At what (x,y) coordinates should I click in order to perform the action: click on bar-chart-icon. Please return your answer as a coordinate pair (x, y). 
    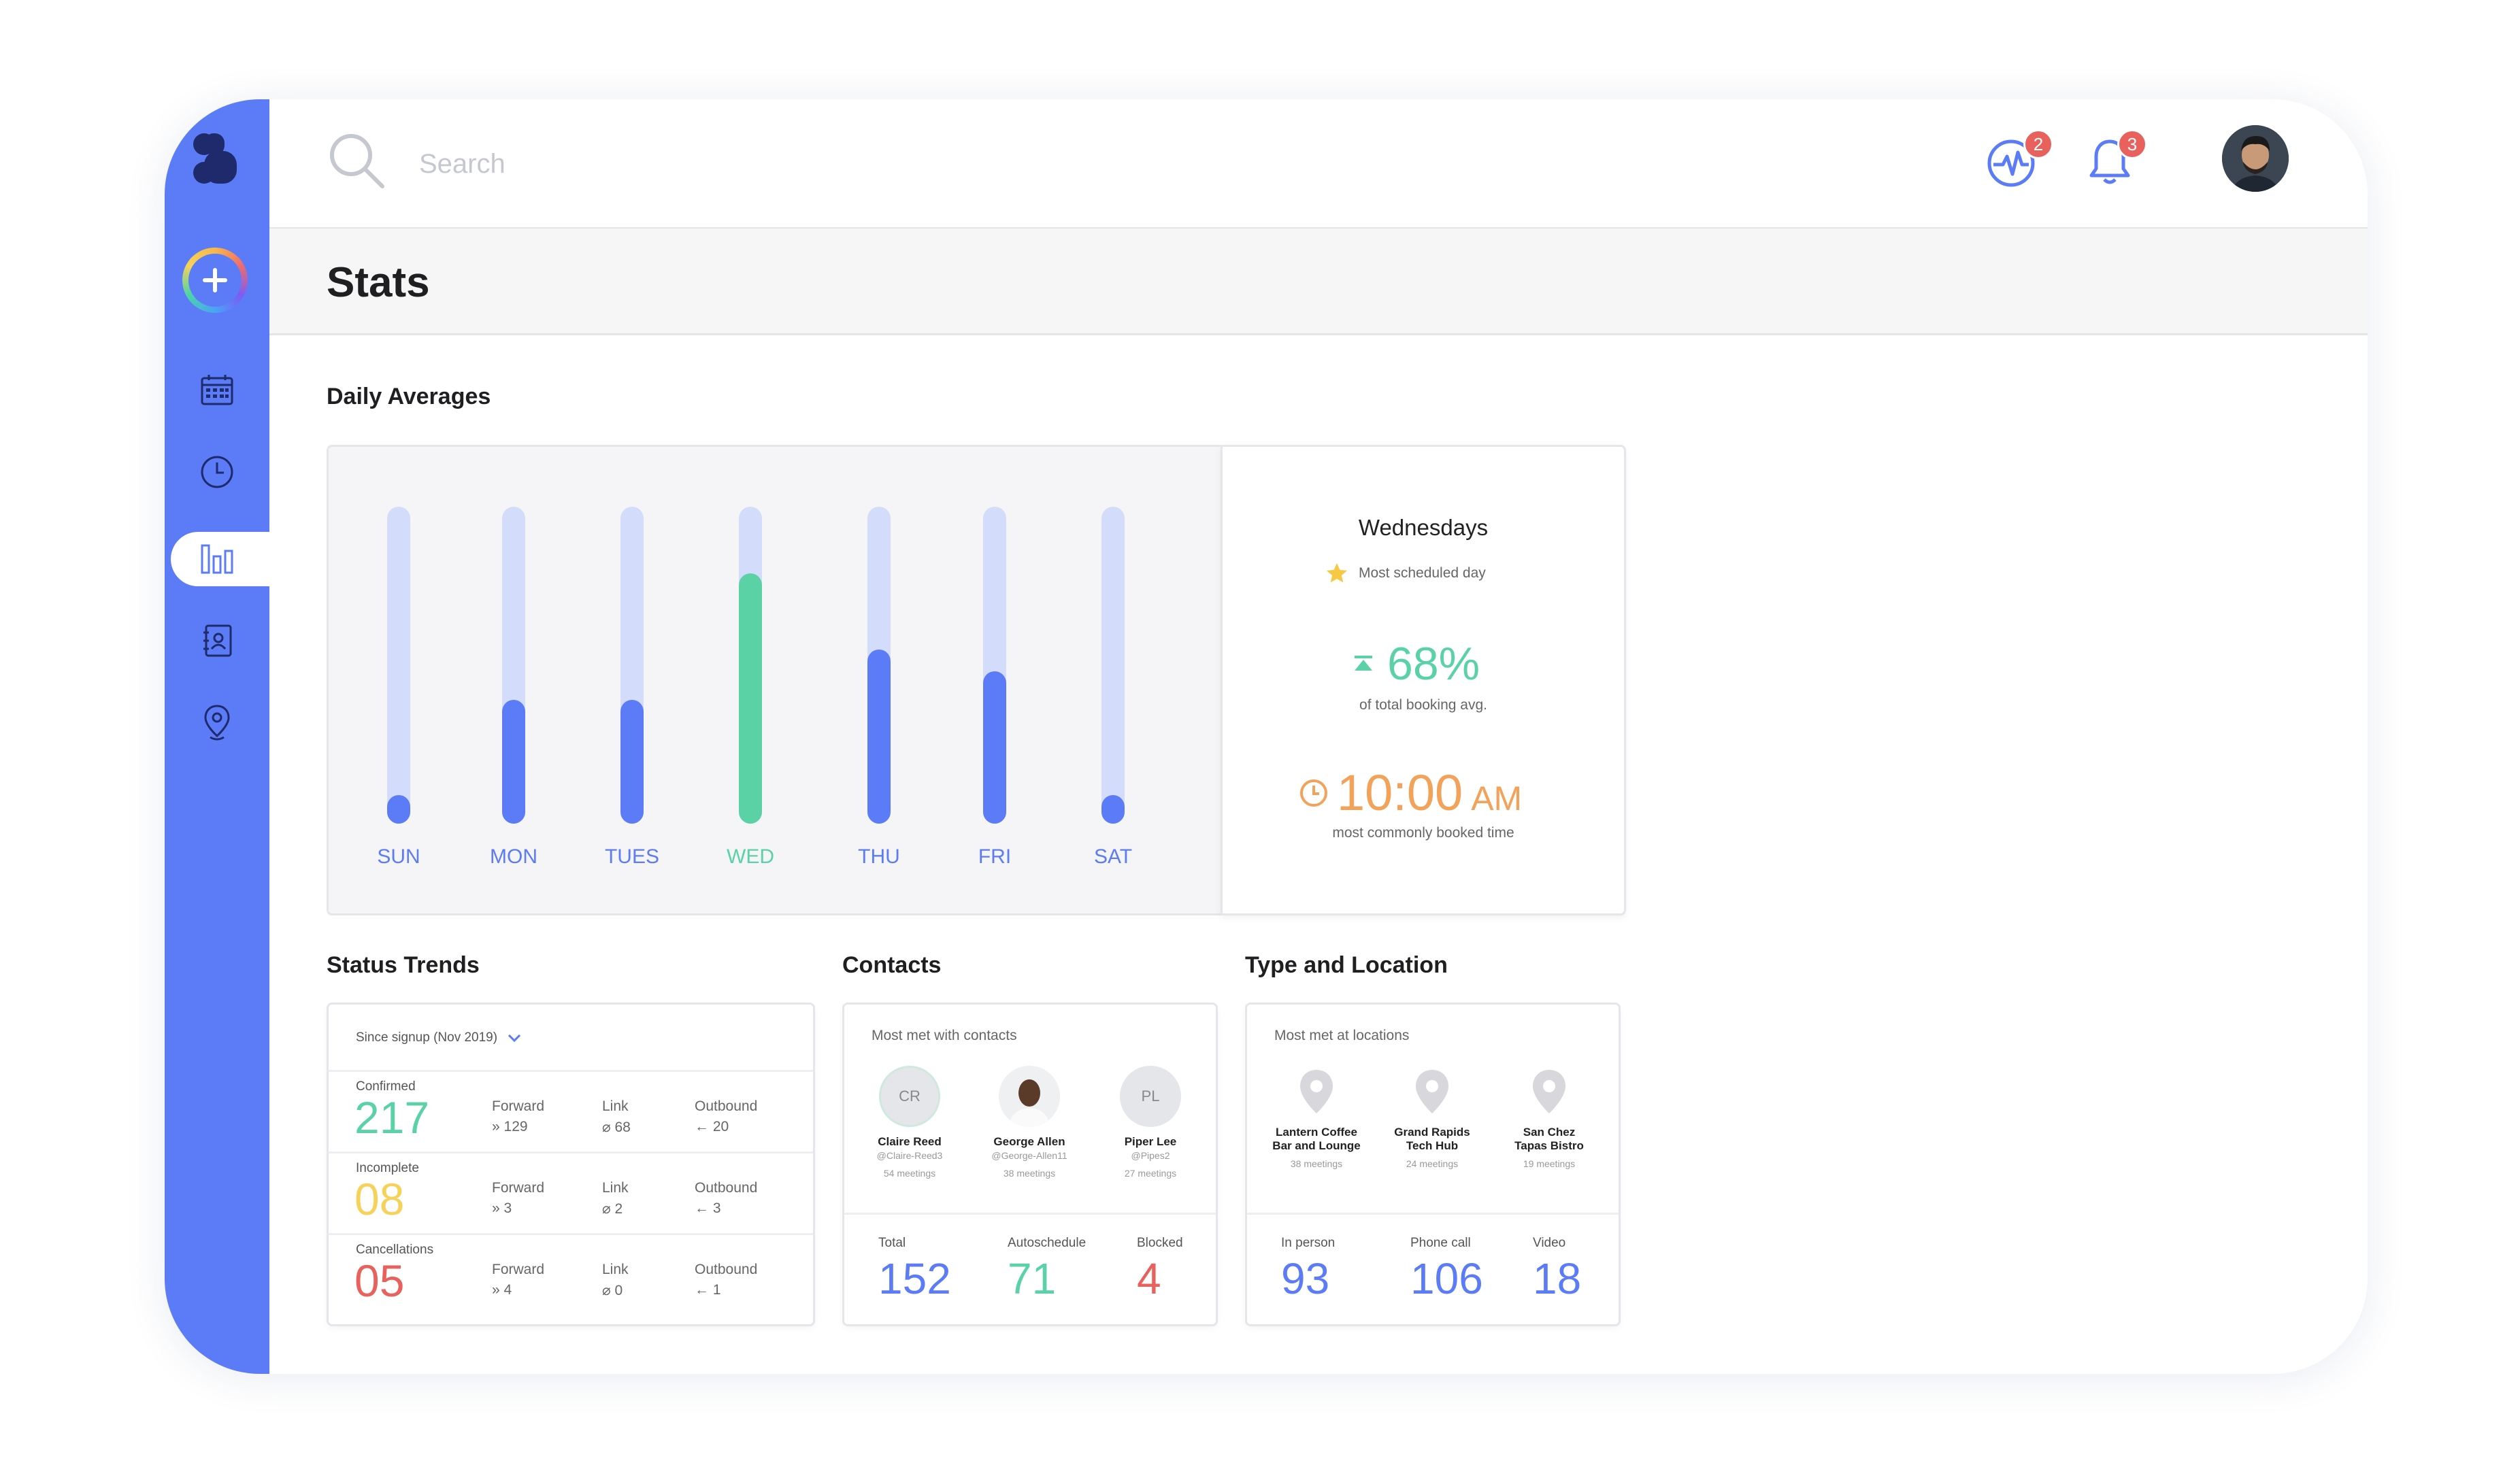
    Looking at the image, I should click on (217, 559).